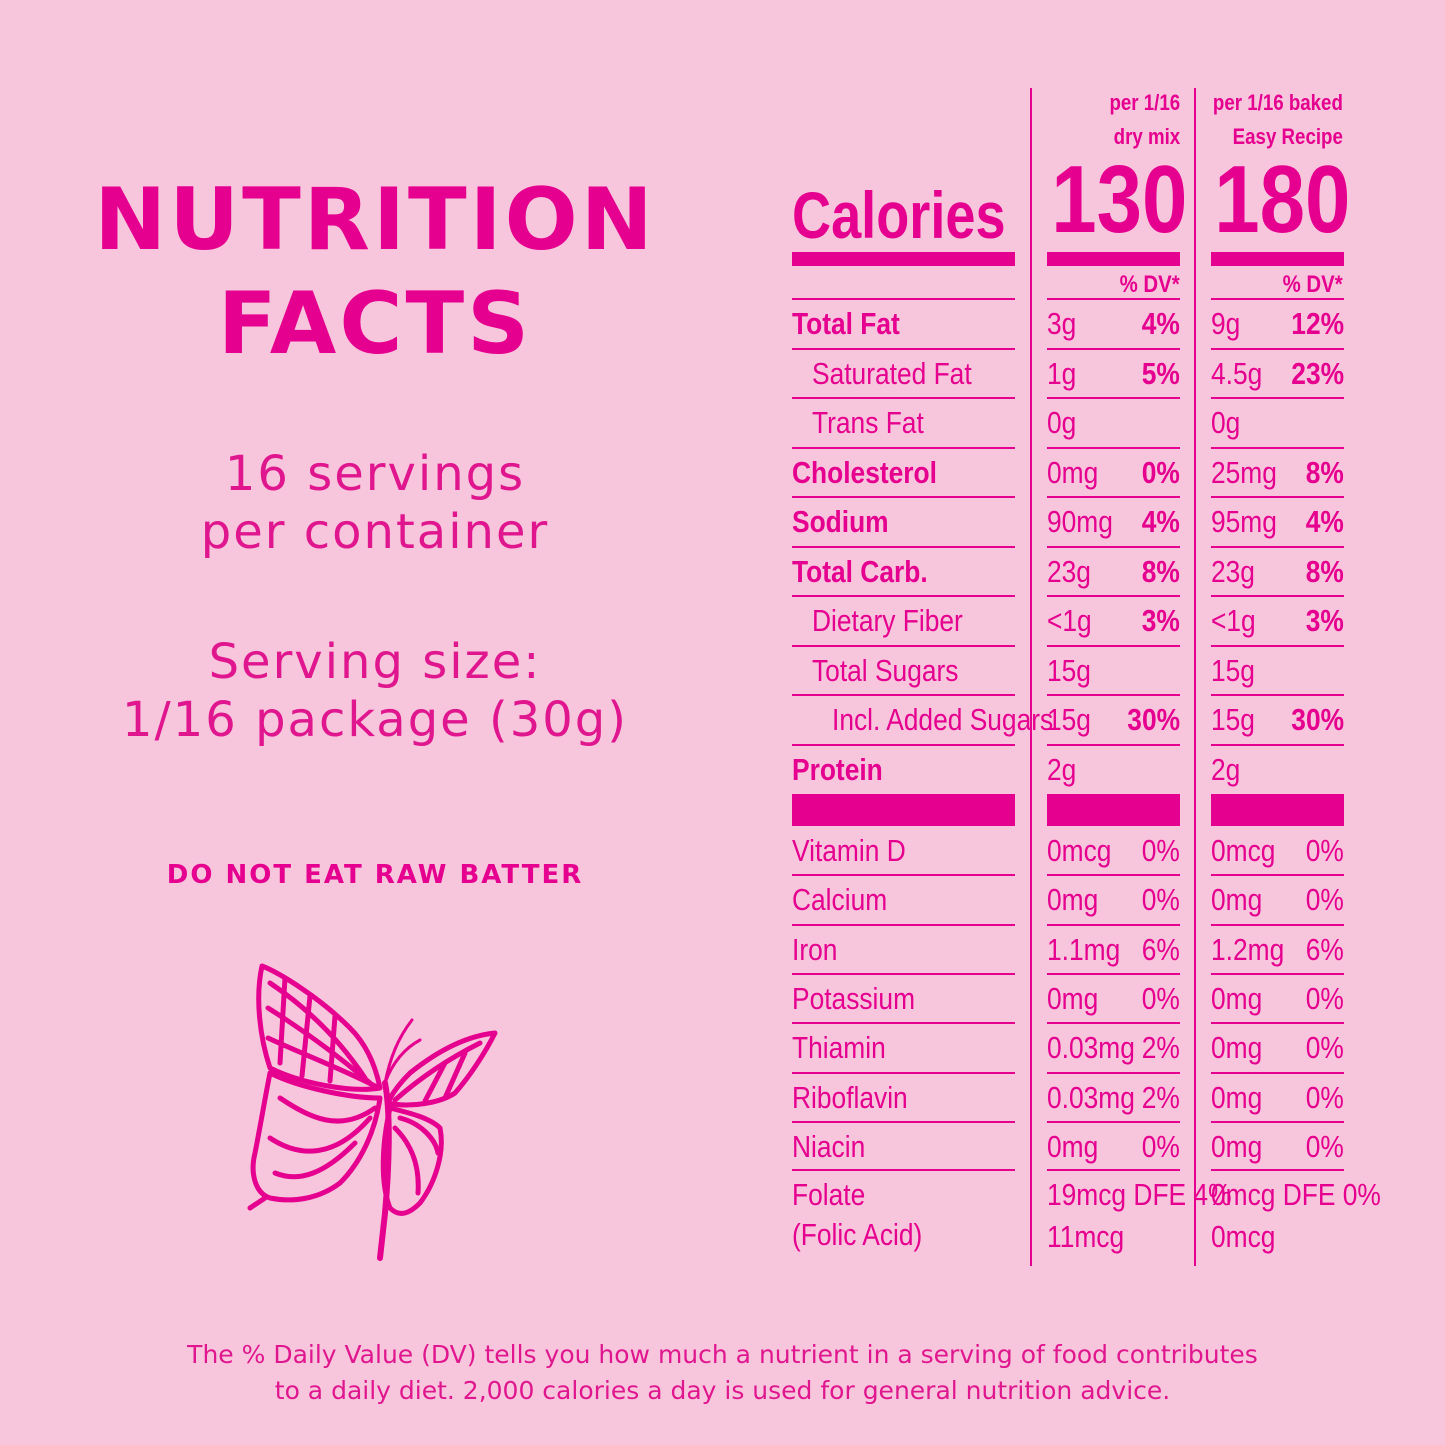 Image resolution: width=1445 pixels, height=1445 pixels. I want to click on baked-percent-dv: 8%, so click(1324, 571).